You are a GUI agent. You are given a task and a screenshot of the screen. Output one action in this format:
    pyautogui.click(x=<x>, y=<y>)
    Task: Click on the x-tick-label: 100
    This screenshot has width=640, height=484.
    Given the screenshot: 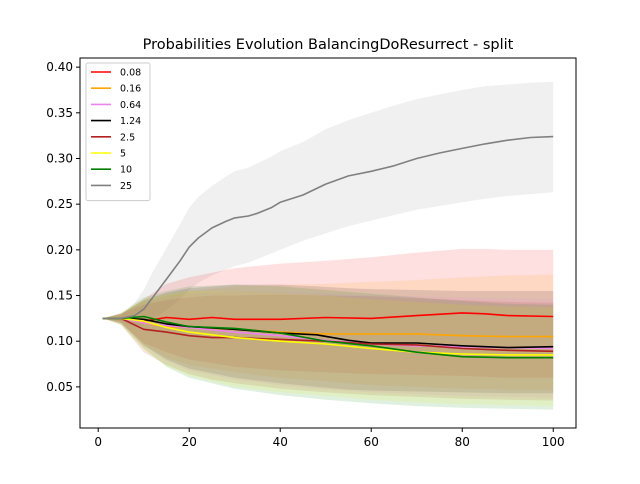 What is the action you would take?
    pyautogui.click(x=553, y=442)
    